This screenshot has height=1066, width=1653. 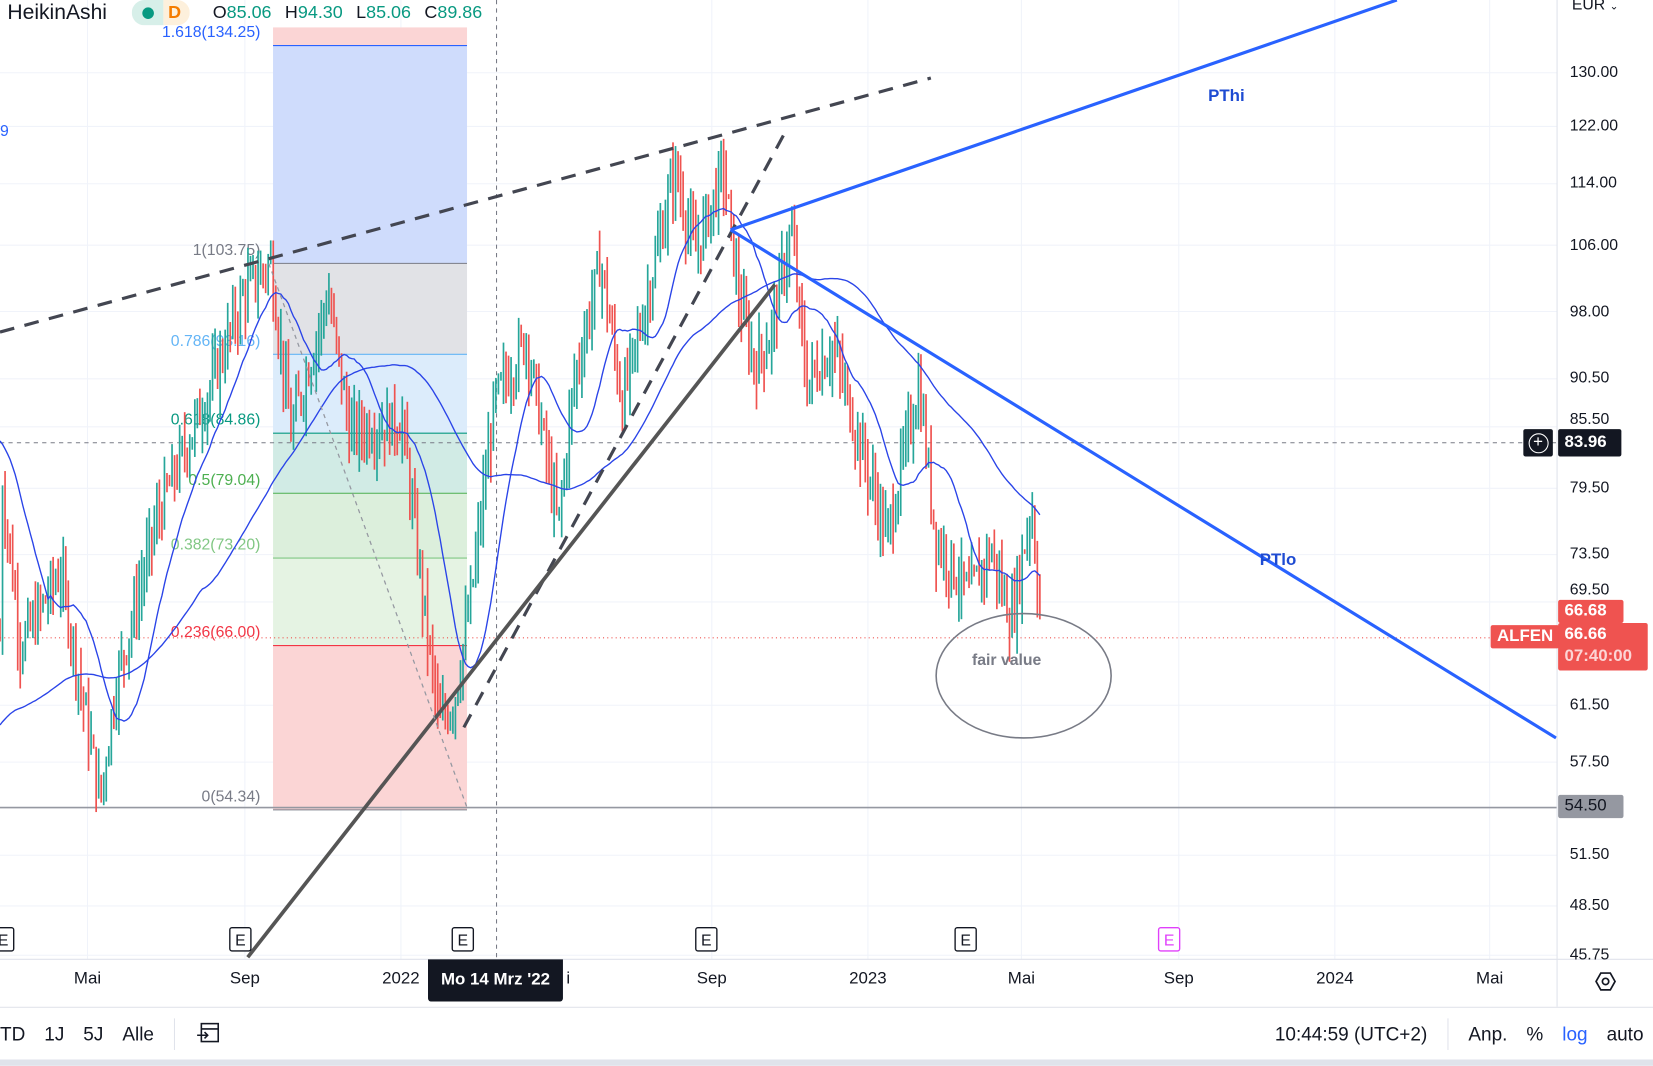 What do you see at coordinates (1575, 1034) in the screenshot?
I see `log-toggle: log` at bounding box center [1575, 1034].